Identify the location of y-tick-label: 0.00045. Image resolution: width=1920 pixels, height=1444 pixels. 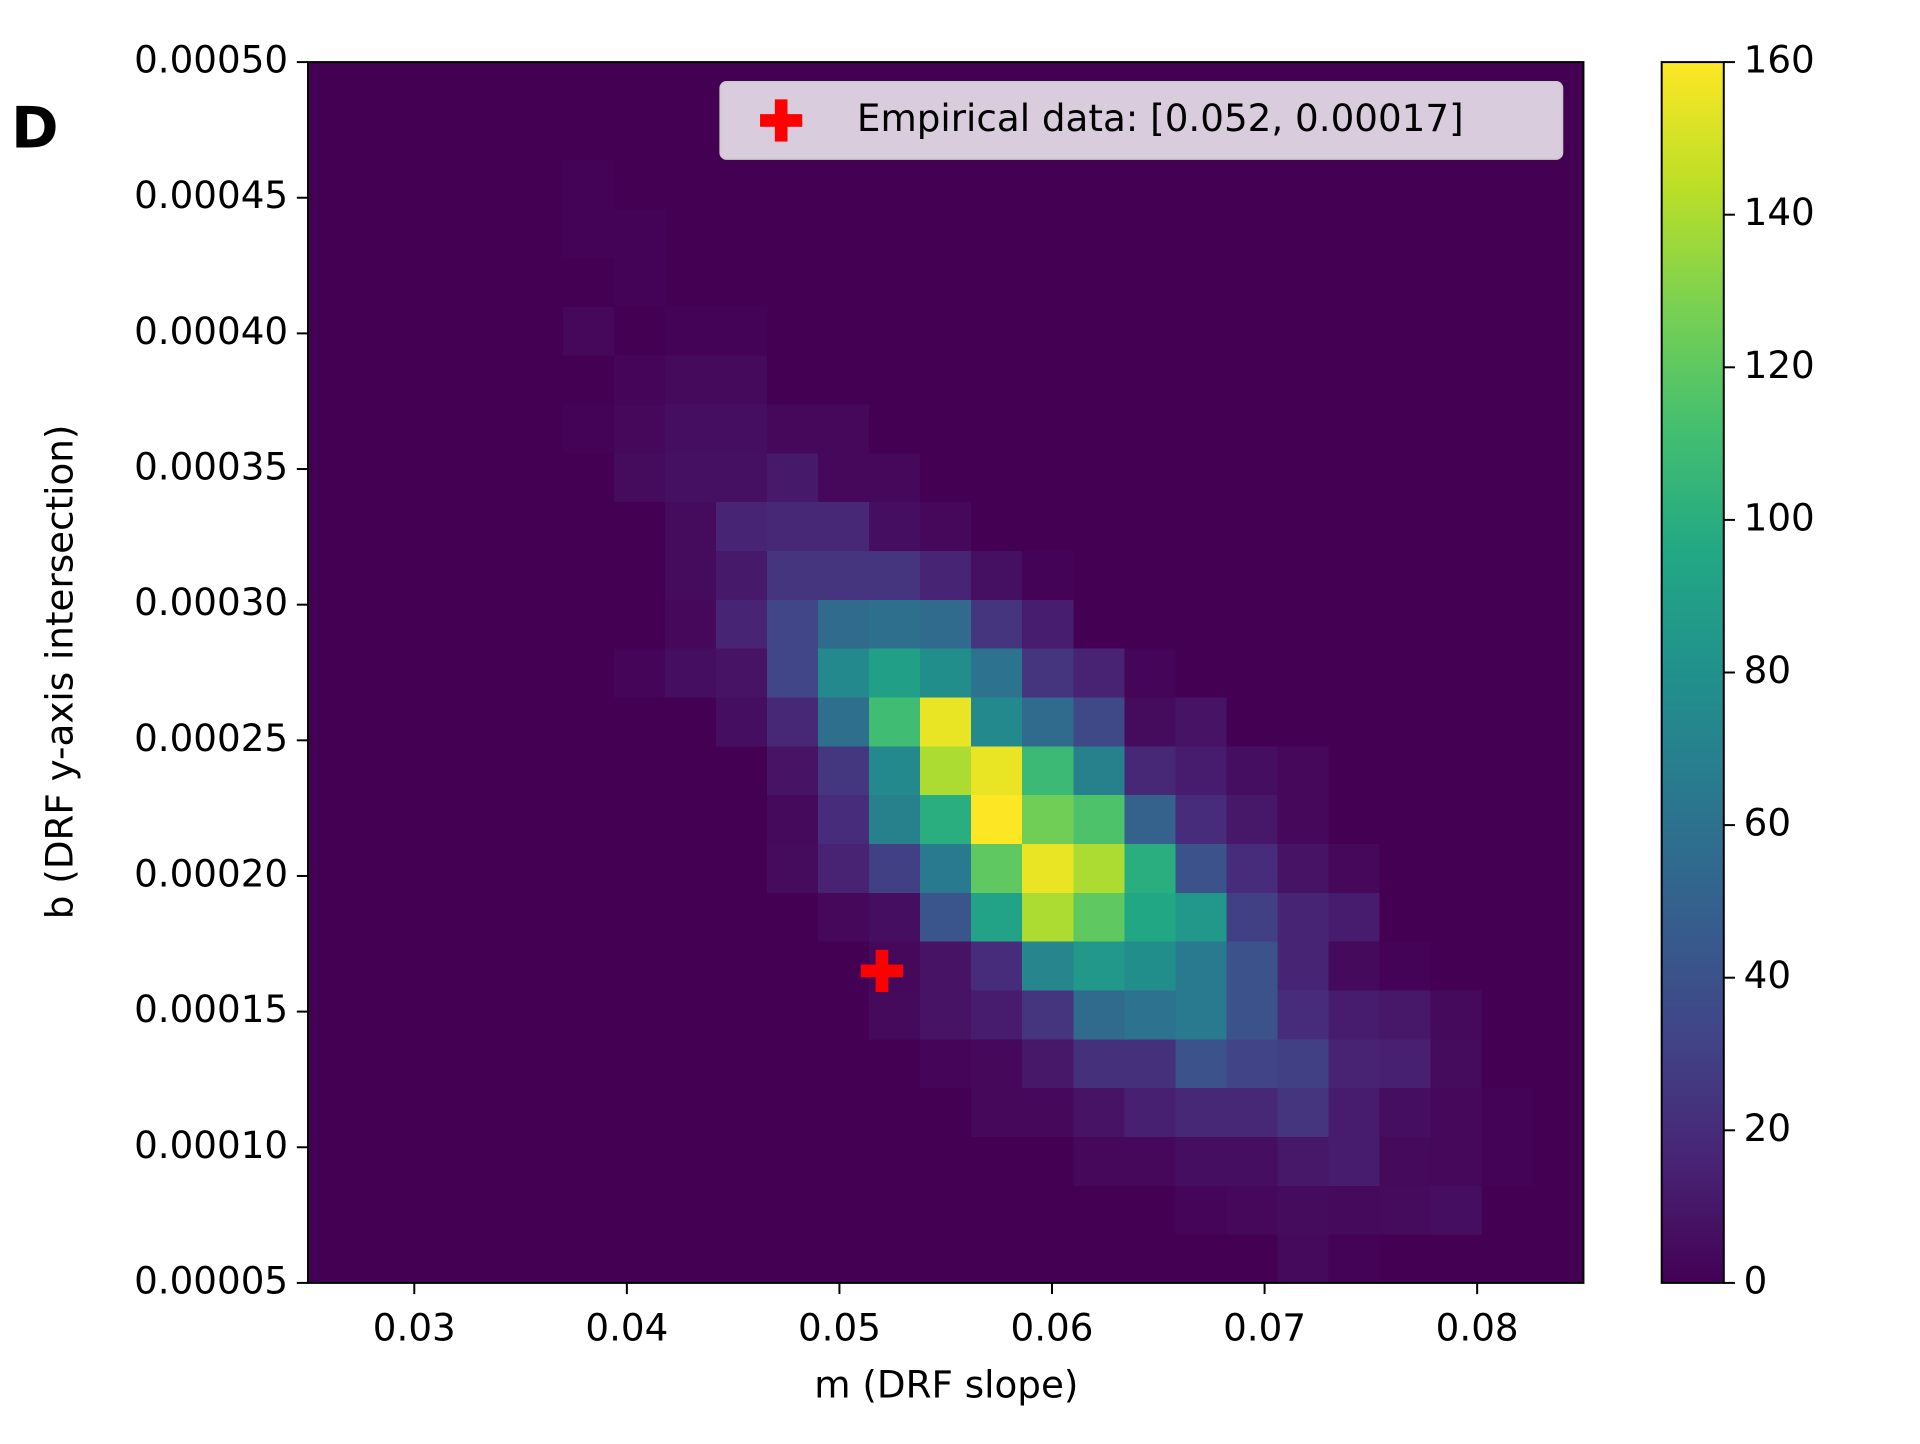
(211, 195).